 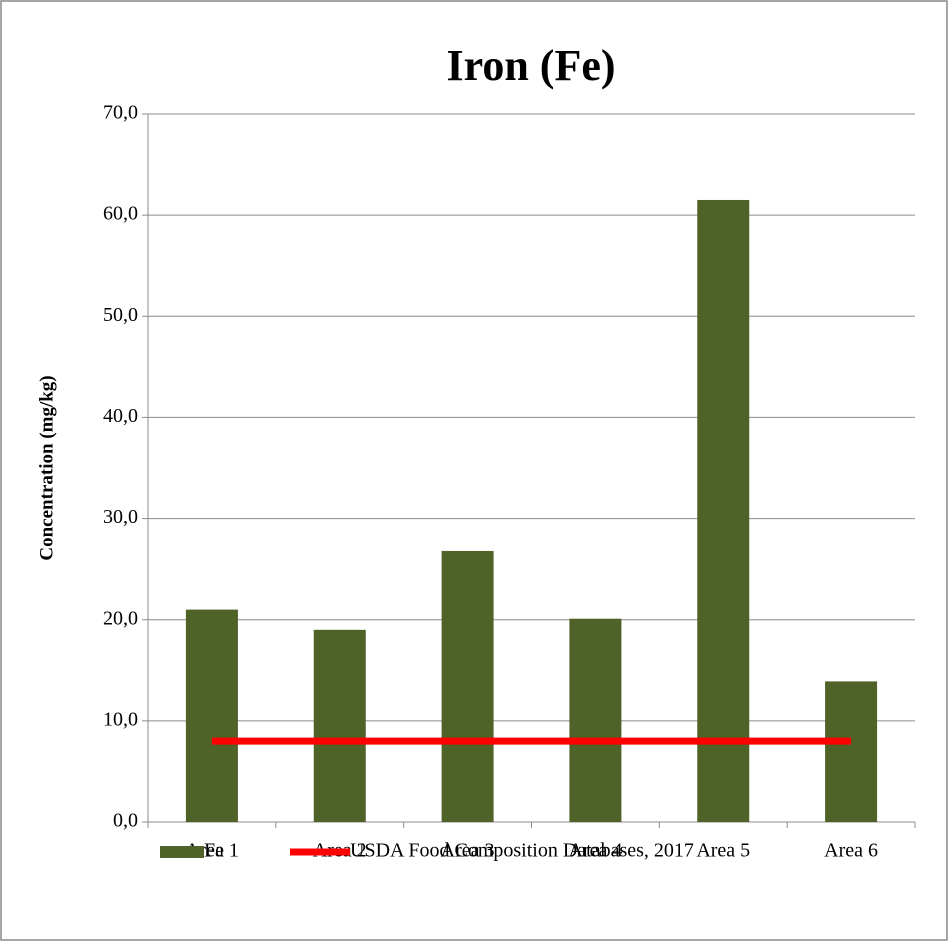 I want to click on y-tick-label: 0,0, so click(x=125, y=821).